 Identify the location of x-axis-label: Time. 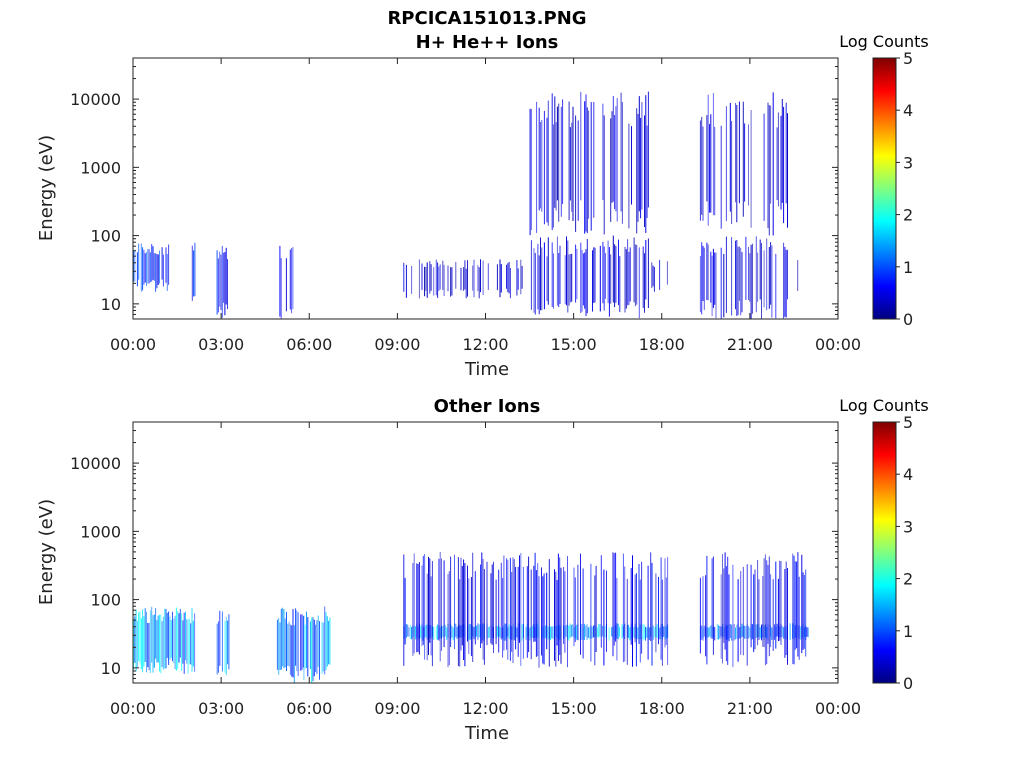
(486, 369).